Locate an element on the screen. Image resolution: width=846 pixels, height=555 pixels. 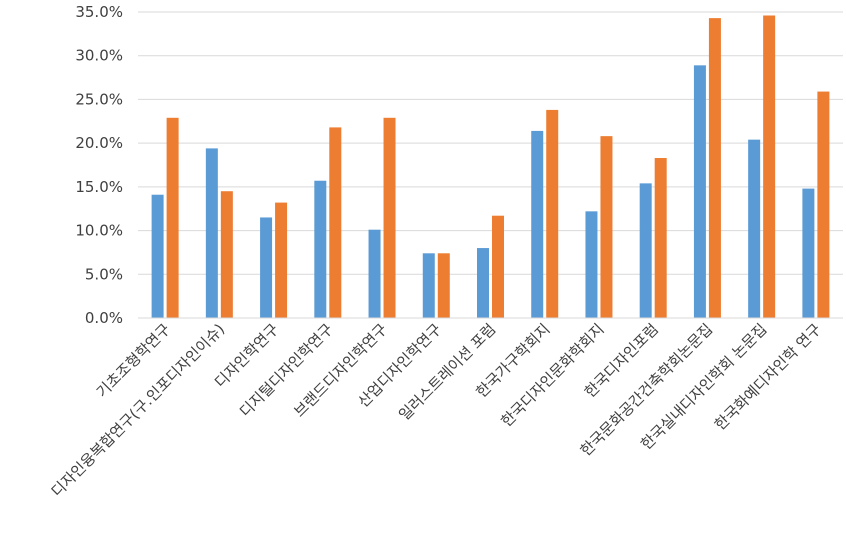
y-tick-label: 5.0% is located at coordinates (104, 274).